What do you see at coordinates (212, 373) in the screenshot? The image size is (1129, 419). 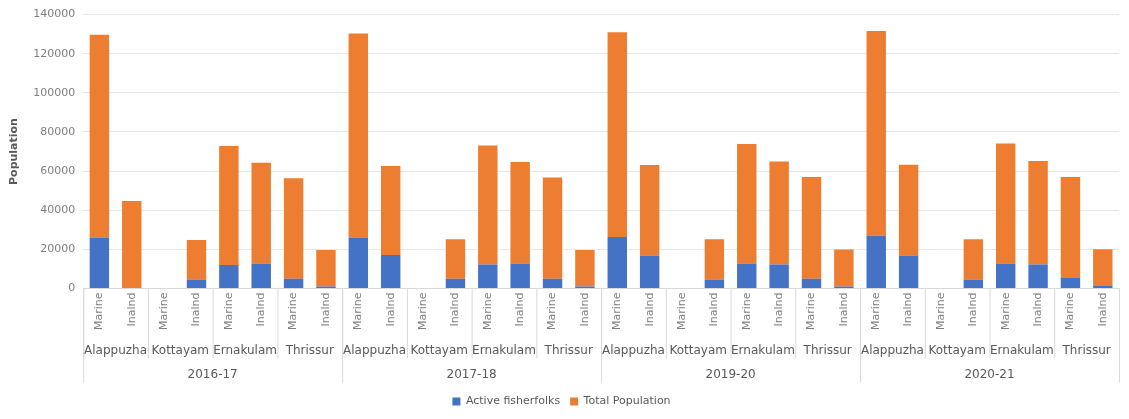 I see `text: 2016-17` at bounding box center [212, 373].